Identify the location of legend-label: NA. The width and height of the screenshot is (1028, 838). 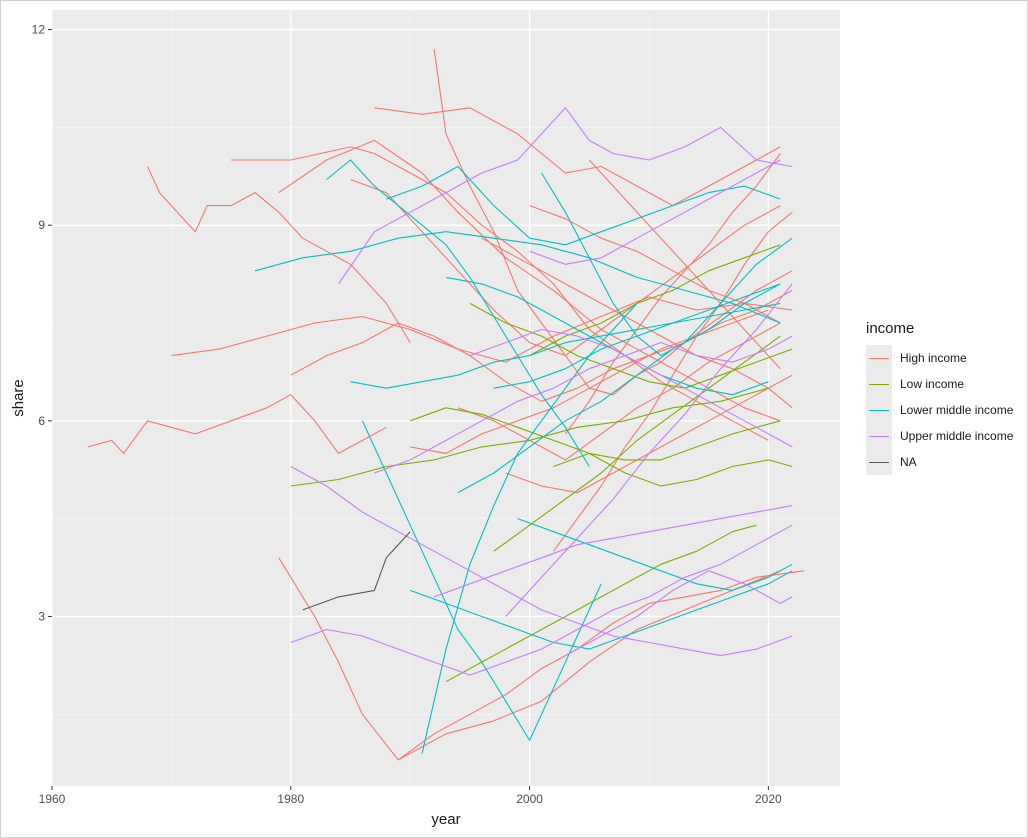
(908, 462).